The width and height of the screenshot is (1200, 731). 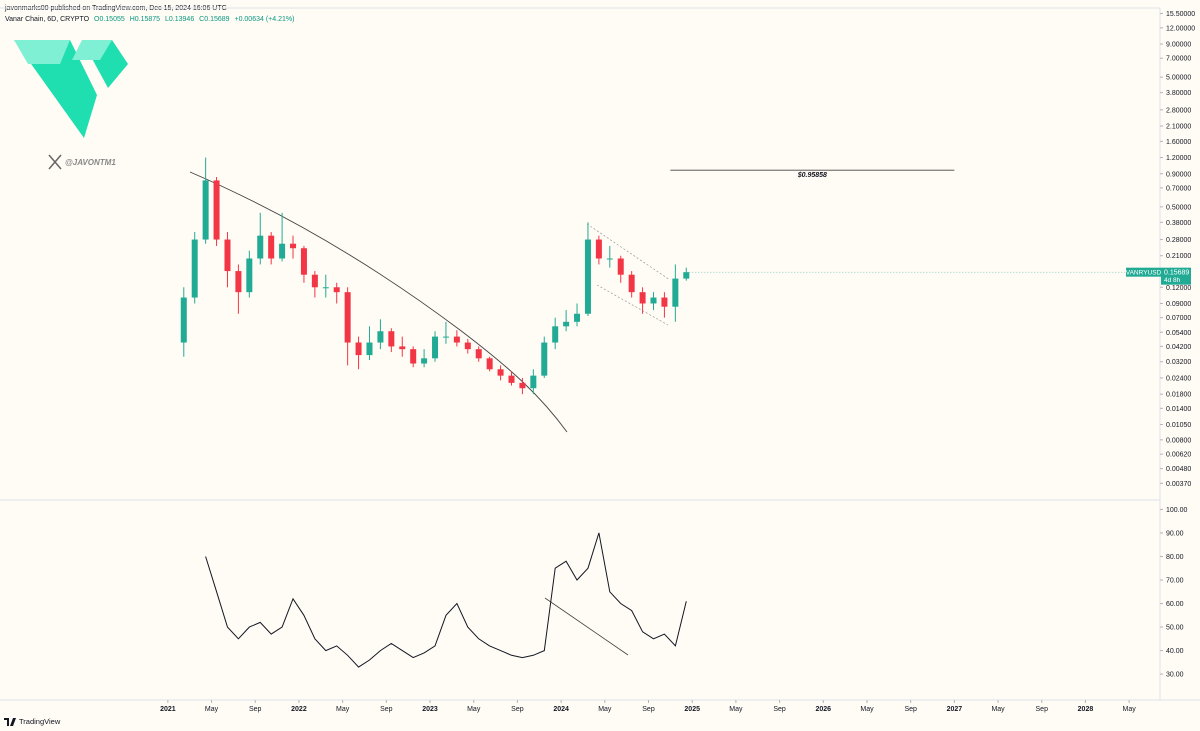 What do you see at coordinates (1175, 628) in the screenshot?
I see `y-tick-label: 50.00` at bounding box center [1175, 628].